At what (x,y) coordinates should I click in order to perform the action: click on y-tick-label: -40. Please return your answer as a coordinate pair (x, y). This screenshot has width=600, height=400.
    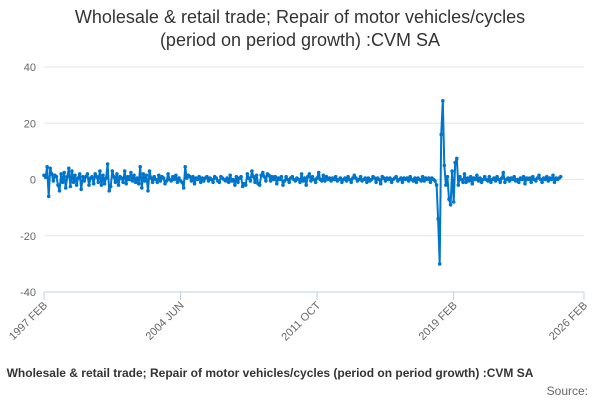
    Looking at the image, I should click on (28, 293).